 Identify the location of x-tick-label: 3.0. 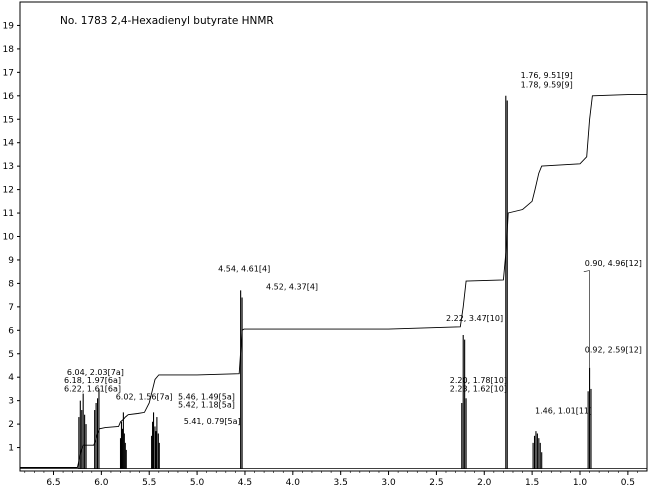
(388, 482).